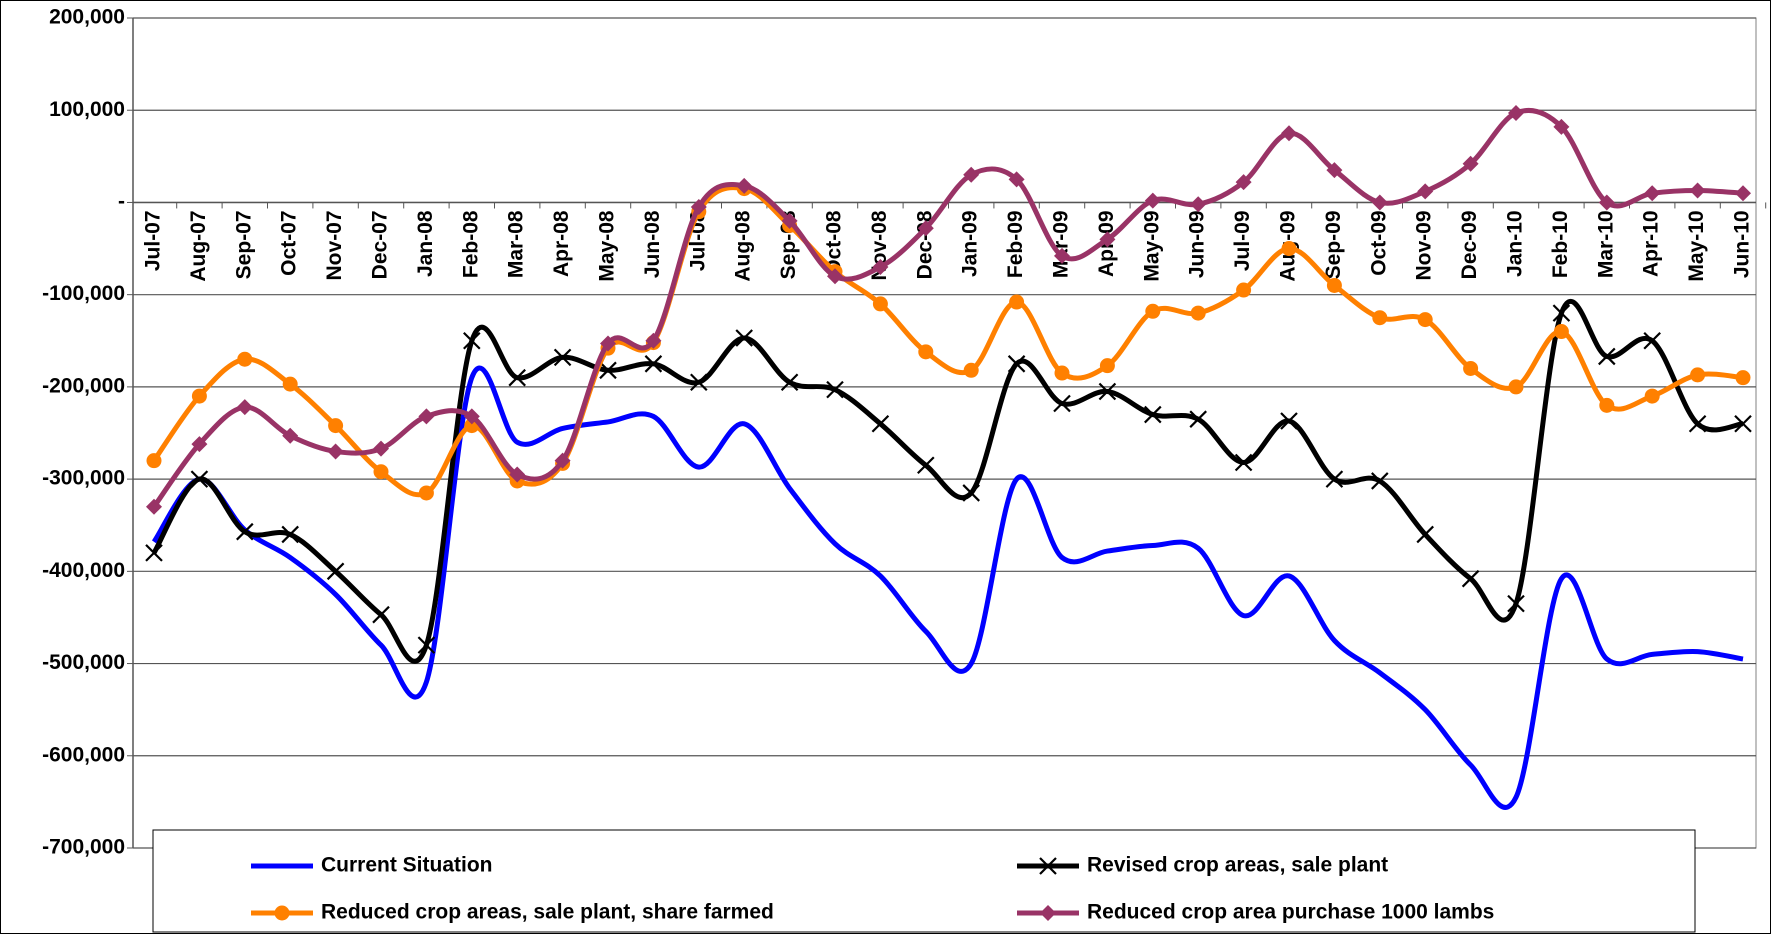 This screenshot has width=1771, height=934. Describe the element at coordinates (1061, 244) in the screenshot. I see `x-tick-label: Mar-09` at that location.